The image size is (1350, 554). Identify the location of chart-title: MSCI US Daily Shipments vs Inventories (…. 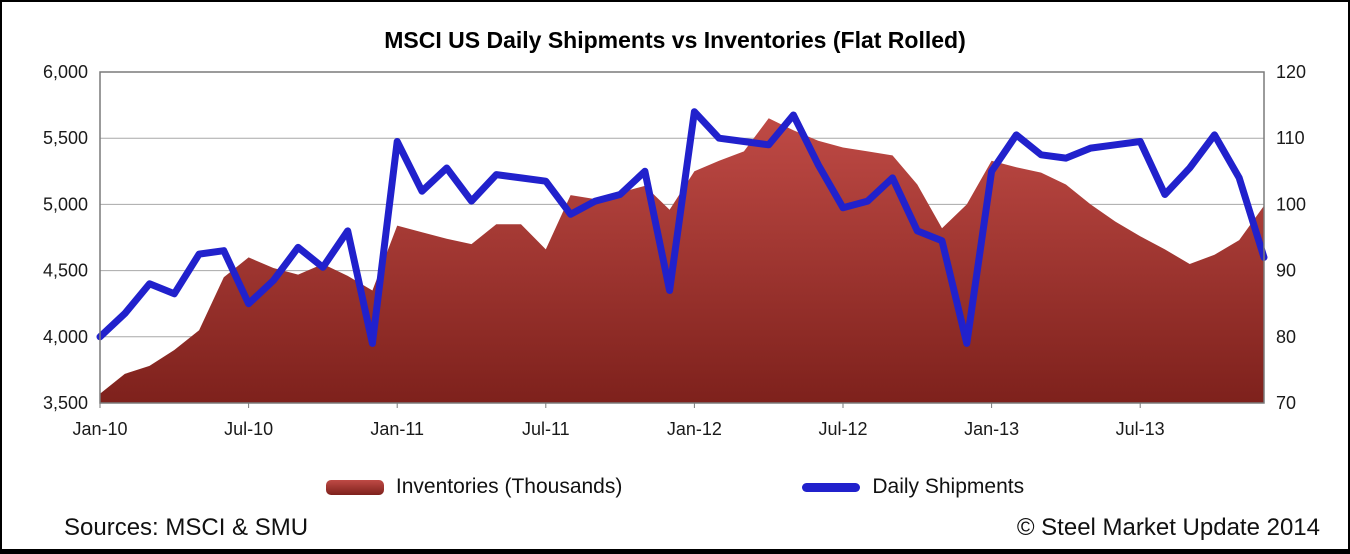
(675, 40).